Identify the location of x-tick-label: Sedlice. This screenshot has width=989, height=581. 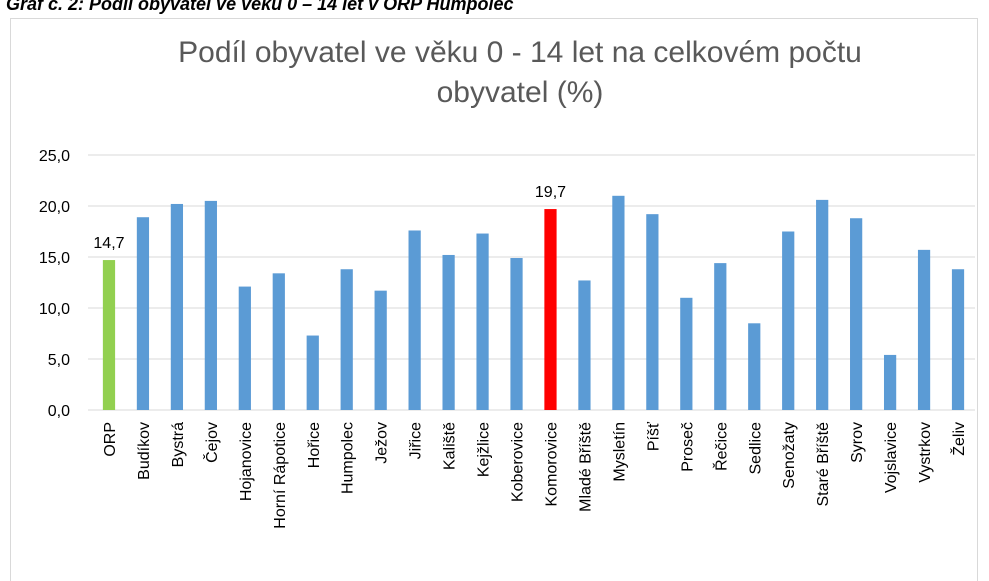
(755, 448).